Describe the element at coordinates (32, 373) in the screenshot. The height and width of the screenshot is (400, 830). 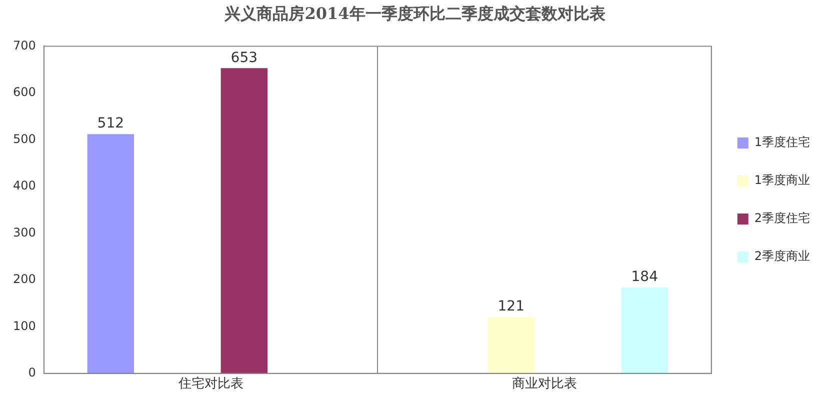
I see `y-tick-label: 0` at that location.